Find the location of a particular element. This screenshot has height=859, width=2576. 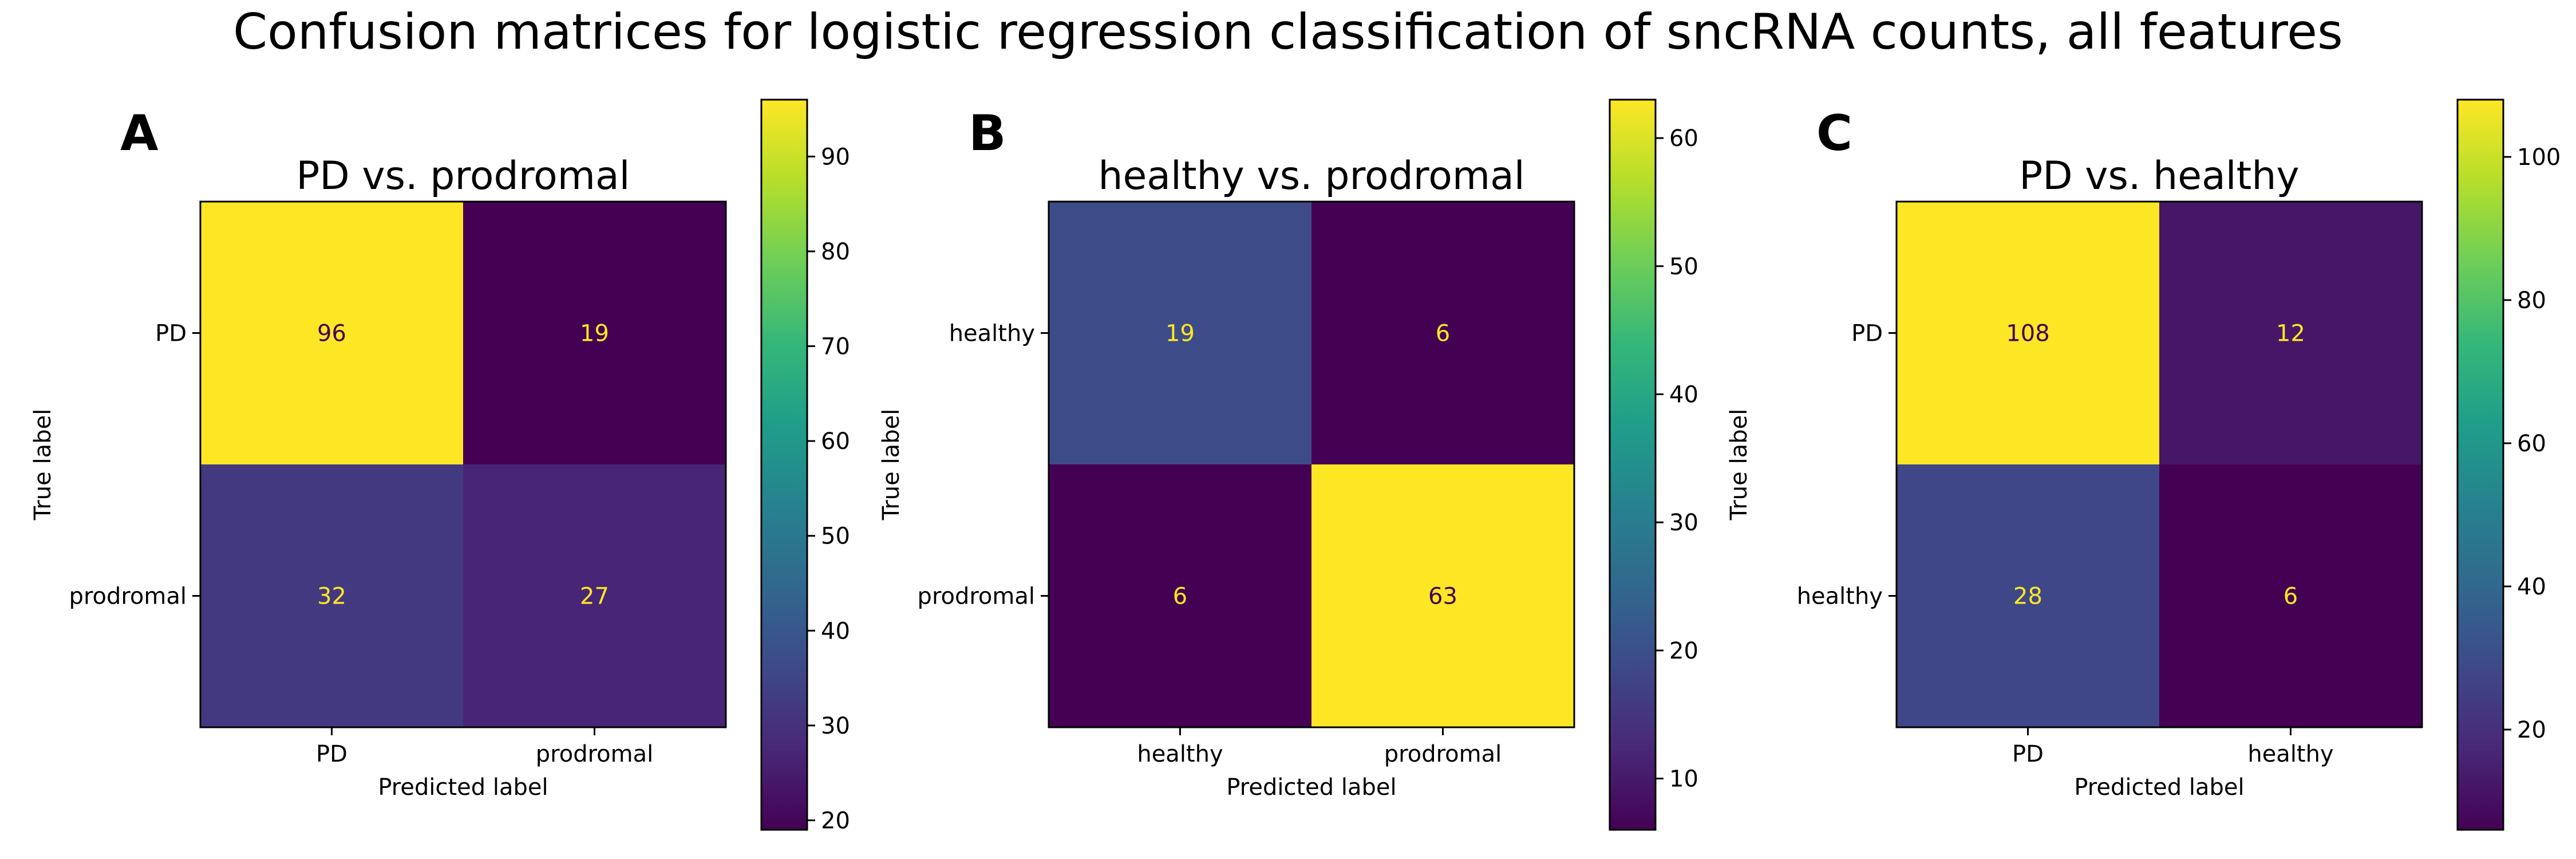

panel-title: PD vs. prodromal is located at coordinates (463, 176).